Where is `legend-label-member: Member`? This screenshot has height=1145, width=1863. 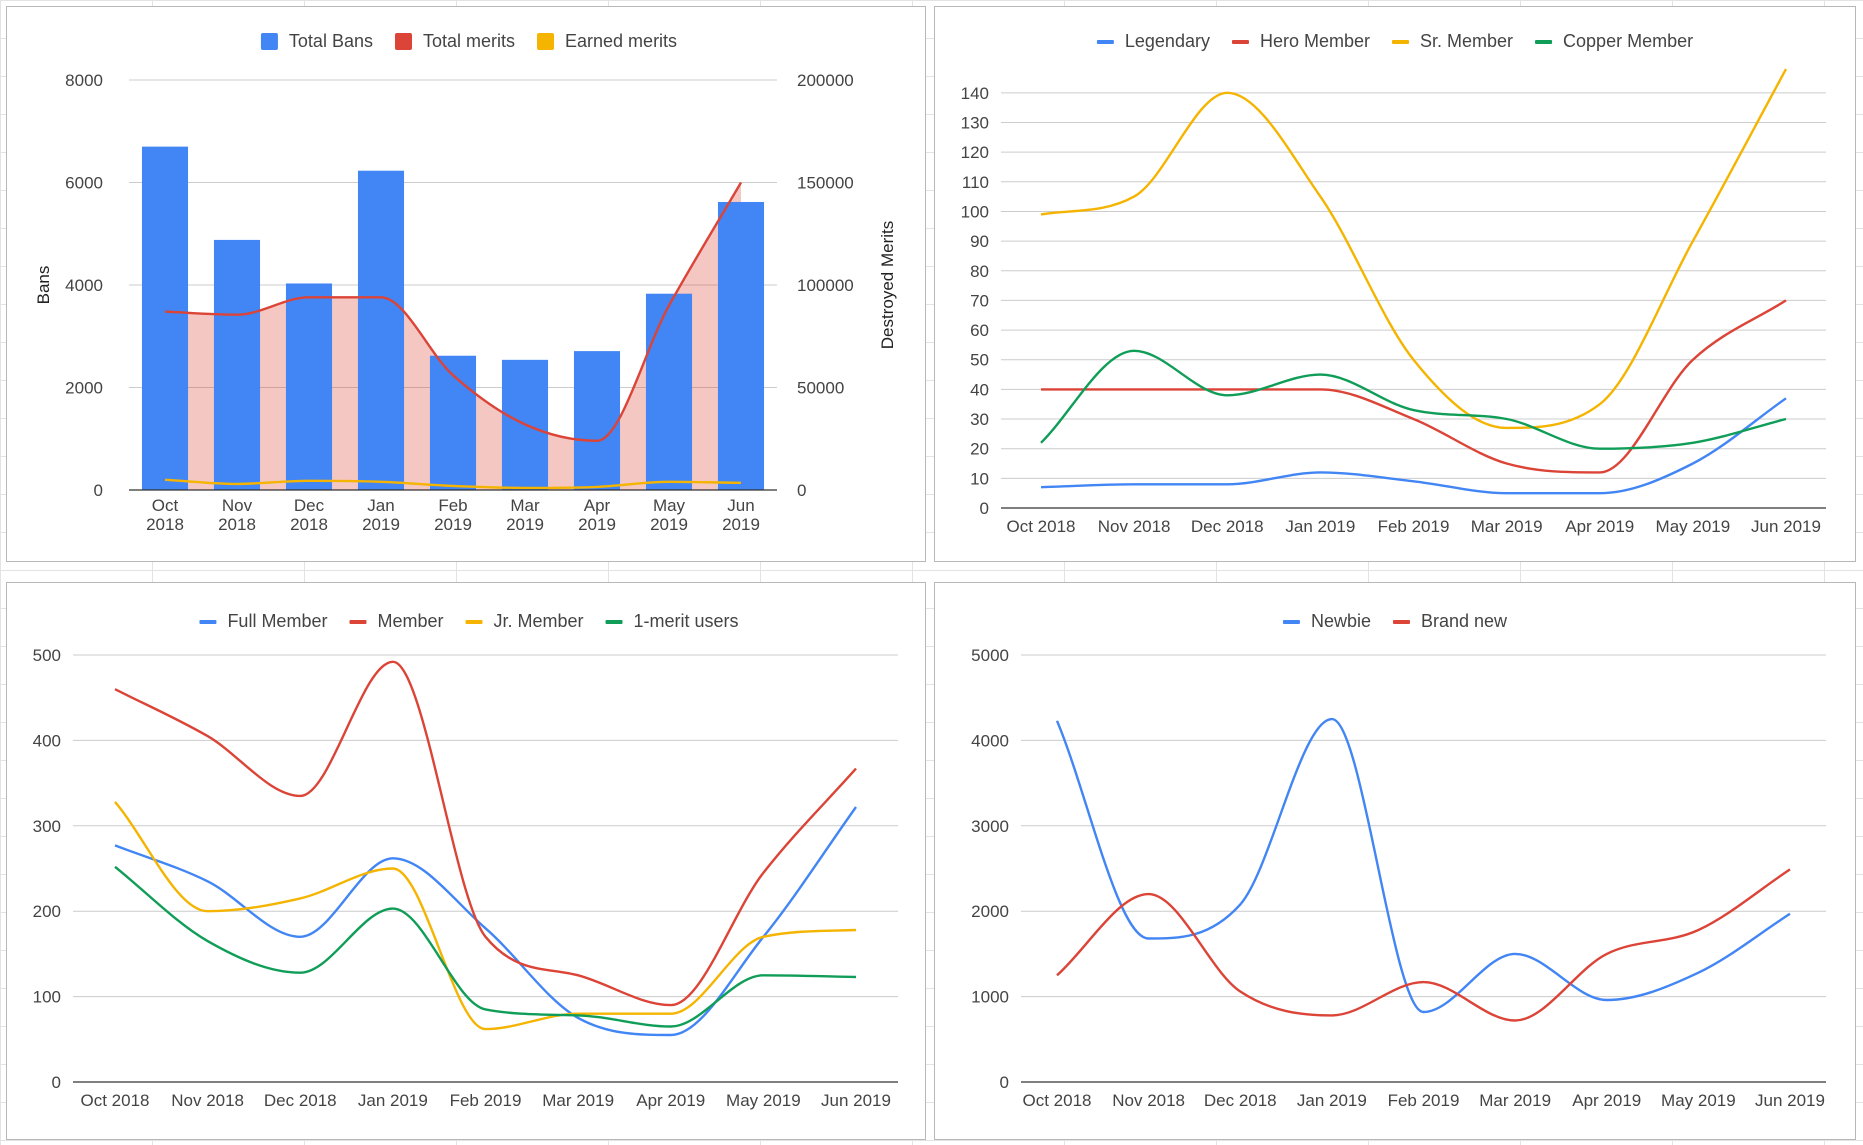 legend-label-member: Member is located at coordinates (410, 621).